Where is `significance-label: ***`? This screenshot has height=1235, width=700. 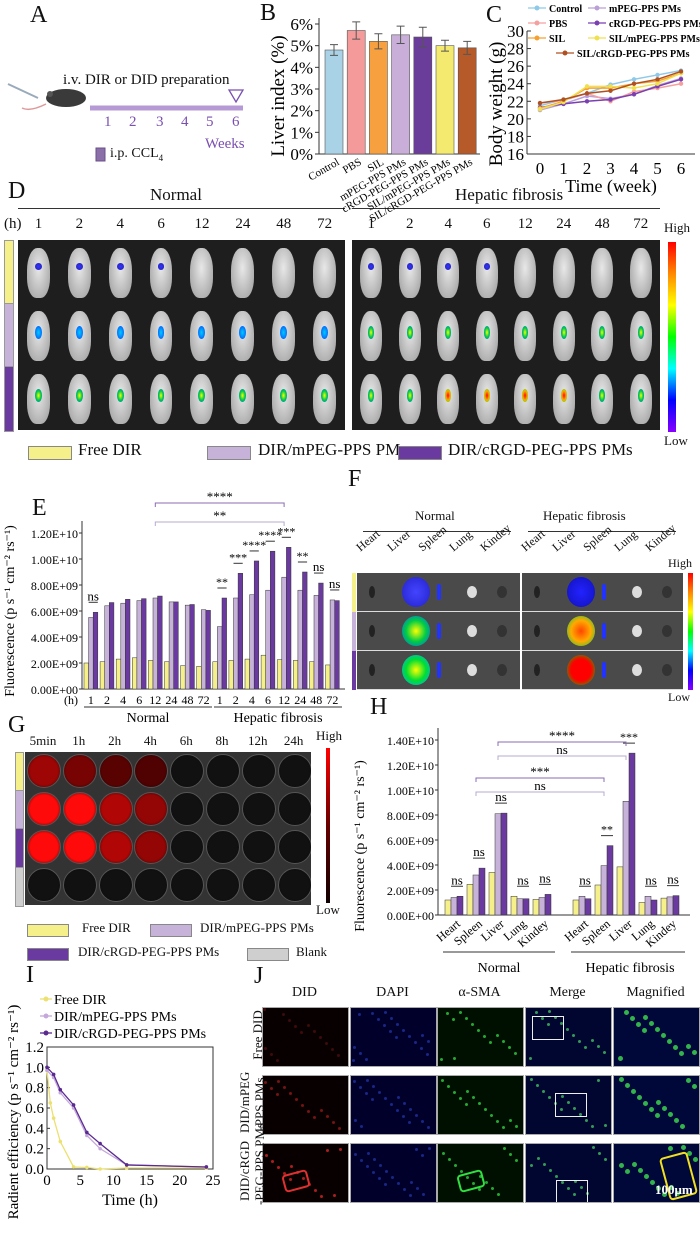 significance-label: *** is located at coordinates (238, 557).